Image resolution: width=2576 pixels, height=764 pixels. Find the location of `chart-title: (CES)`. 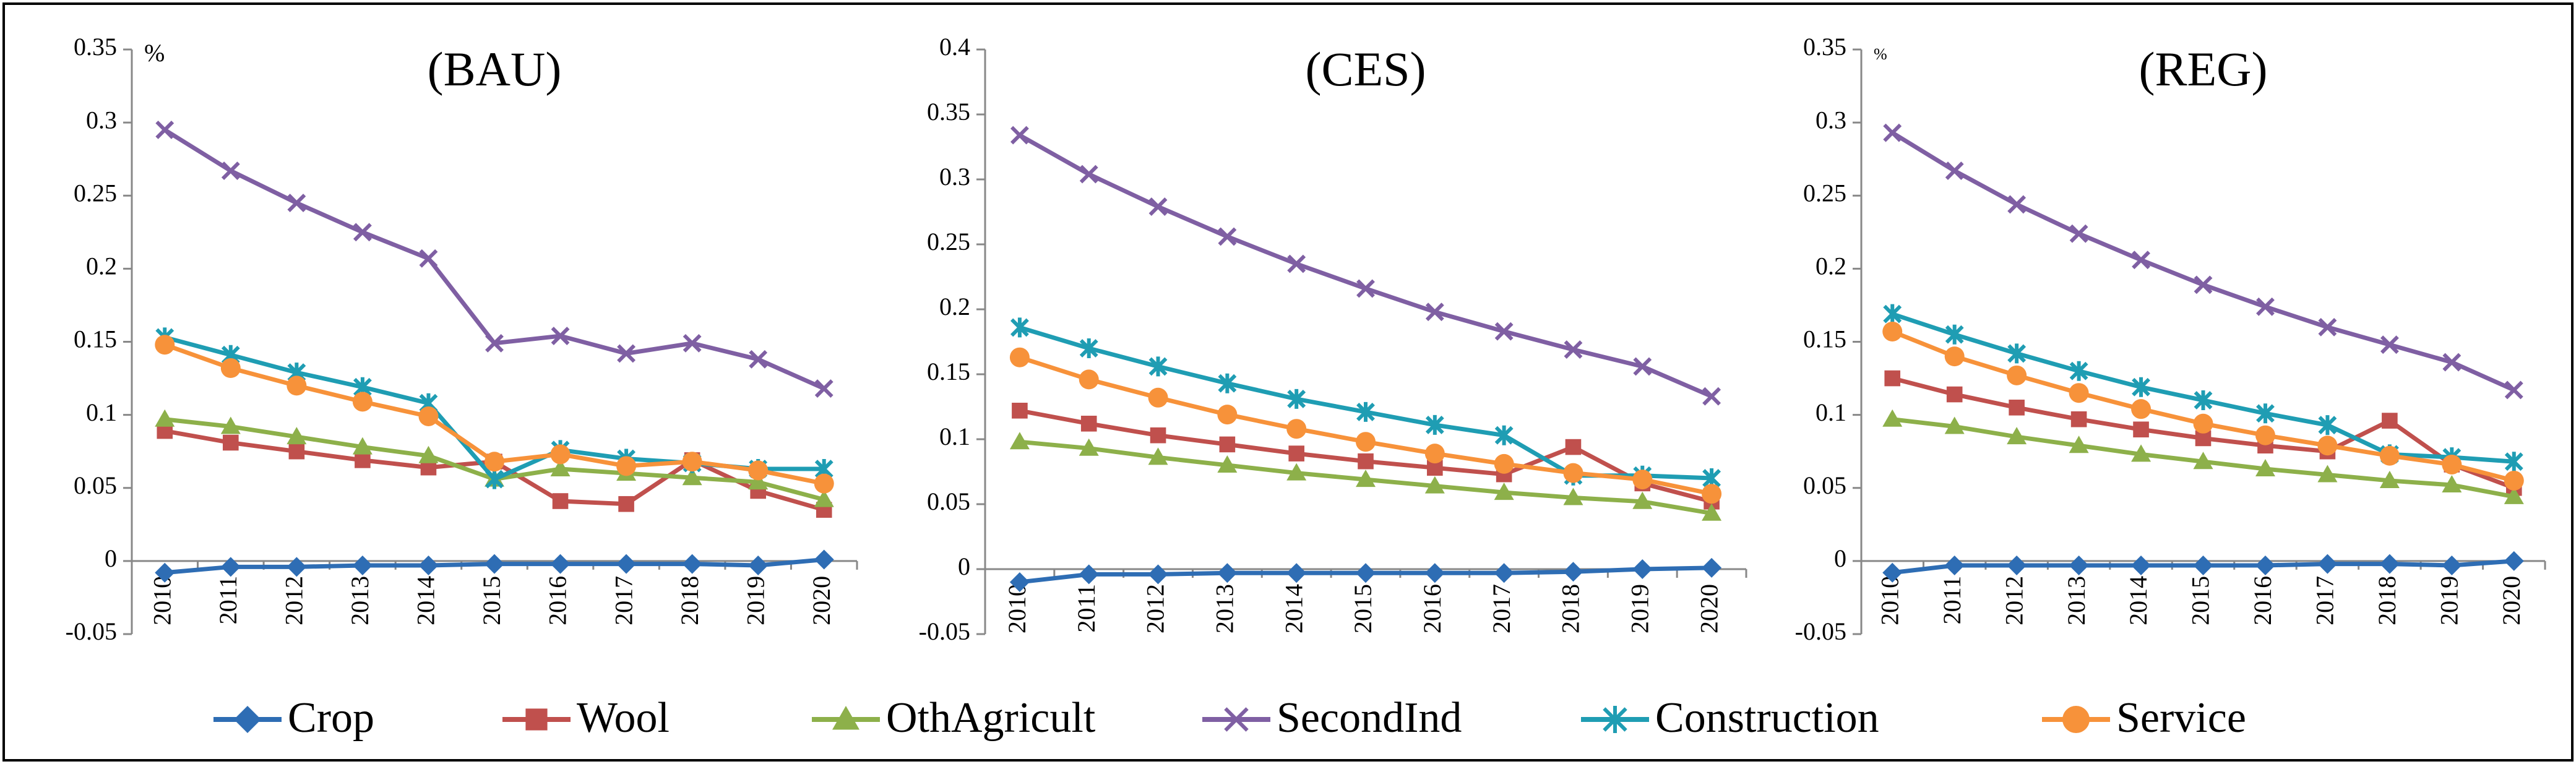

chart-title: (CES) is located at coordinates (1366, 69).